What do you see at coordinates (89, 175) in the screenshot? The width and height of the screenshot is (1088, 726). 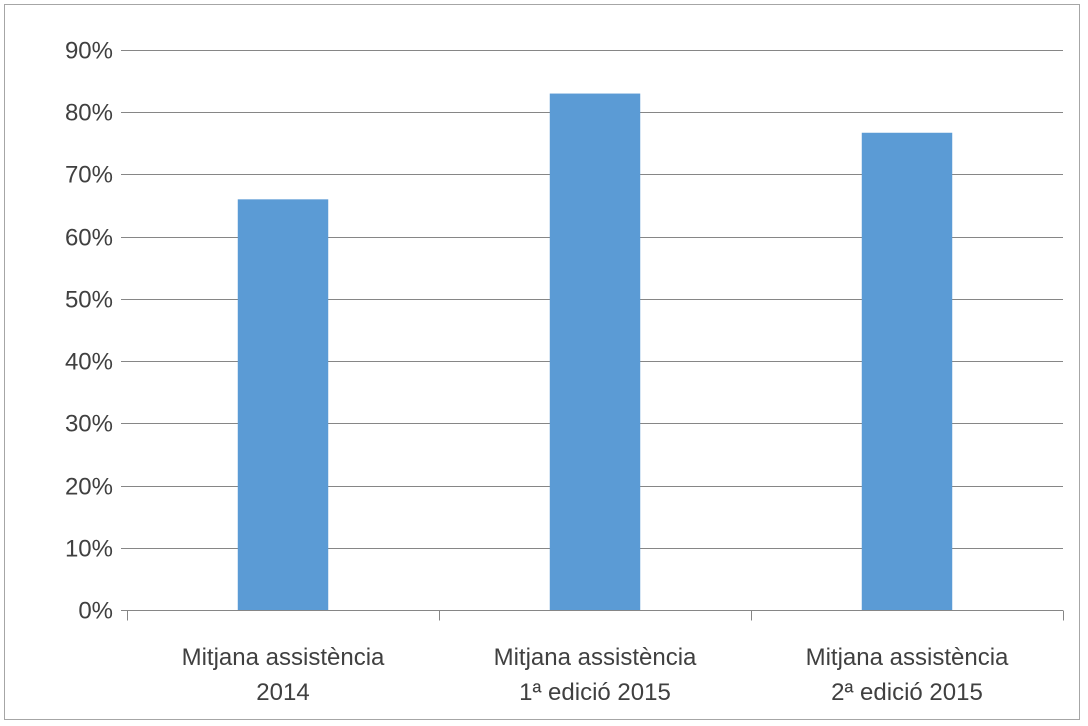 I see `y-tick-label: 70%` at bounding box center [89, 175].